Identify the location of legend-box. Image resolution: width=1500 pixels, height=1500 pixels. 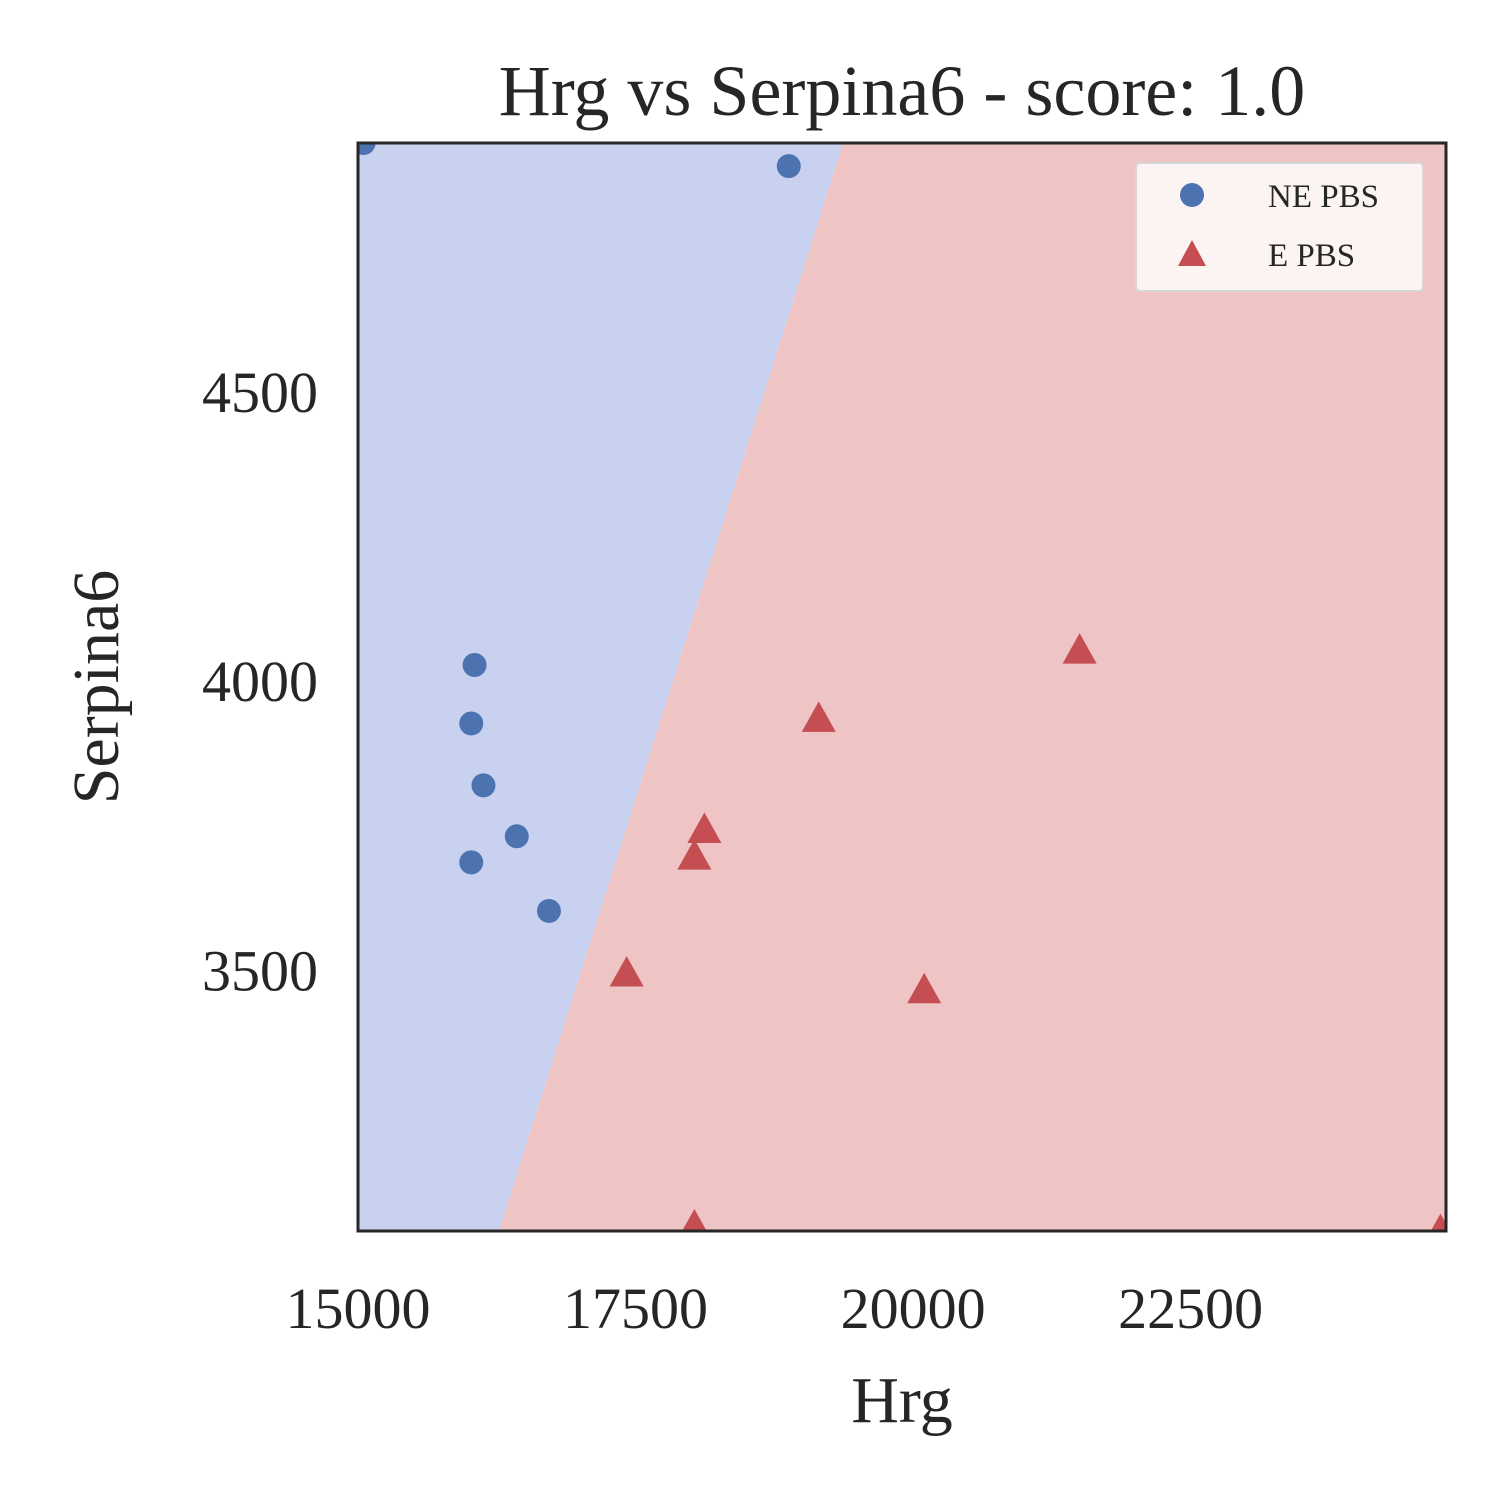
(1279, 227).